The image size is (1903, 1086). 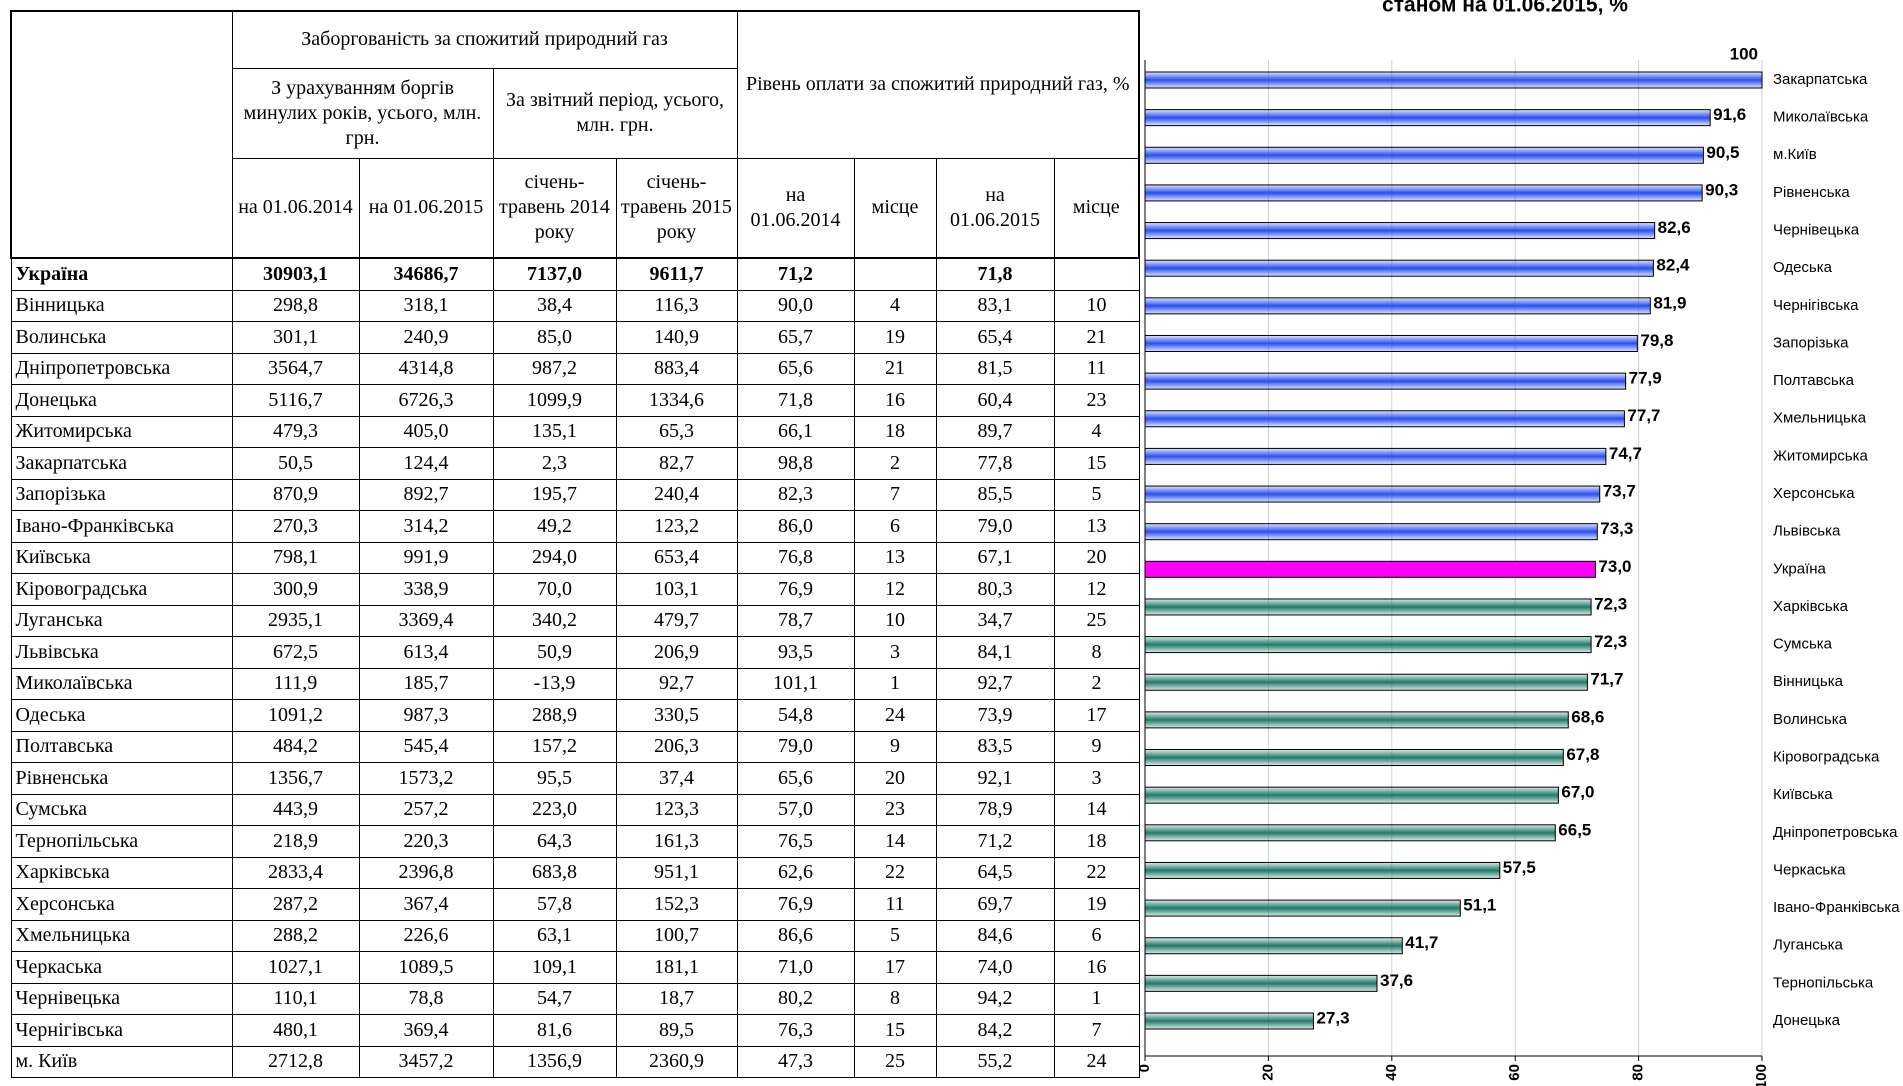 What do you see at coordinates (795, 998) in the screenshot?
I see `cell: 80,2` at bounding box center [795, 998].